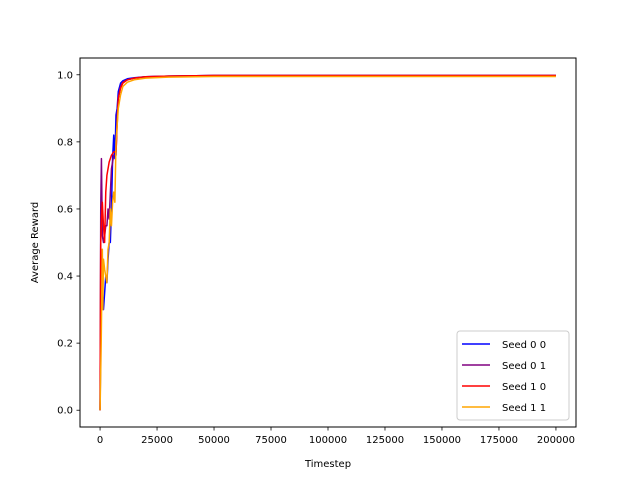  Describe the element at coordinates (214, 440) in the screenshot. I see `x-tick-label: 50000` at that location.